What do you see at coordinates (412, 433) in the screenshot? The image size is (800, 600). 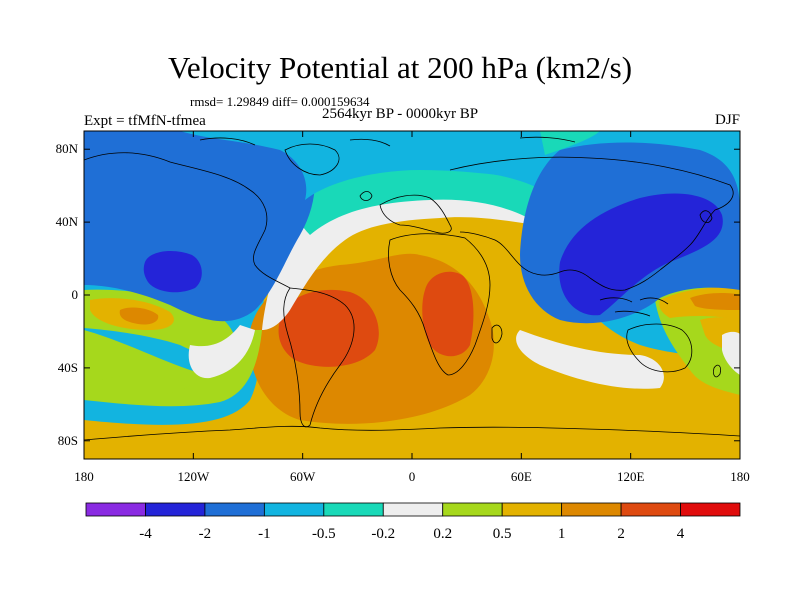 I see `coast-antarctica` at bounding box center [412, 433].